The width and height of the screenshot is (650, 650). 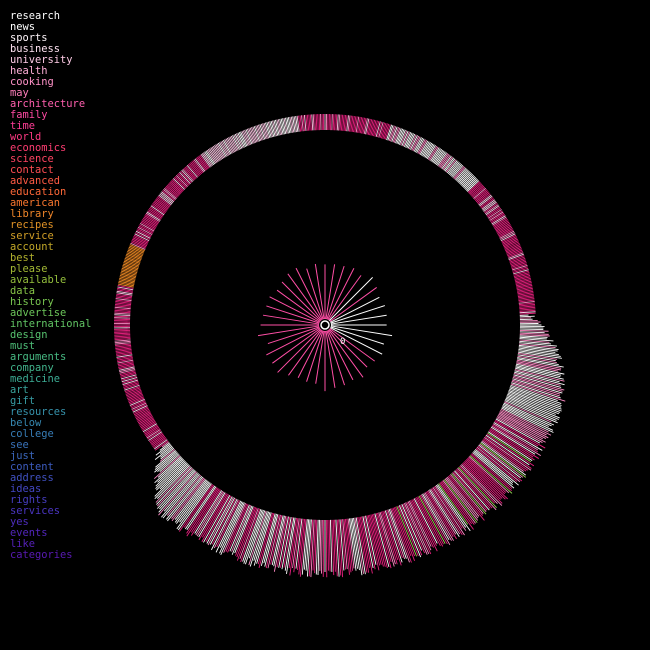 What do you see at coordinates (38, 280) in the screenshot?
I see `keyword-item: available` at bounding box center [38, 280].